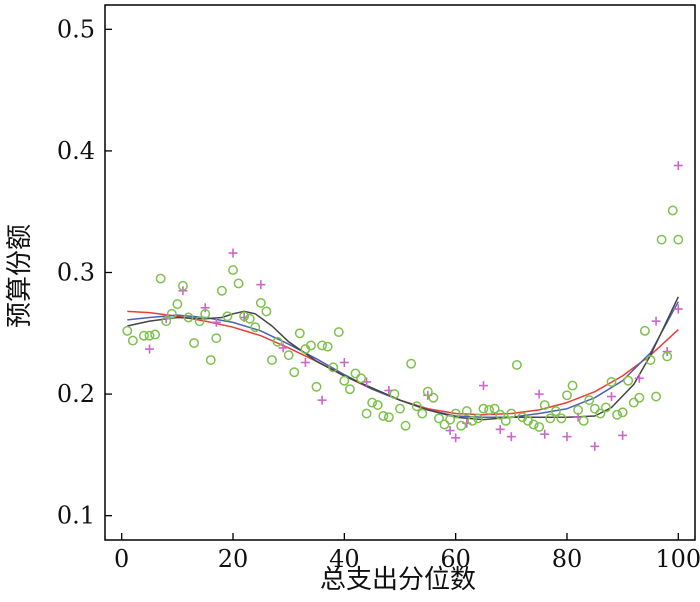 The width and height of the screenshot is (700, 602). What do you see at coordinates (121, 559) in the screenshot?
I see `x-tick-label: 0` at bounding box center [121, 559].